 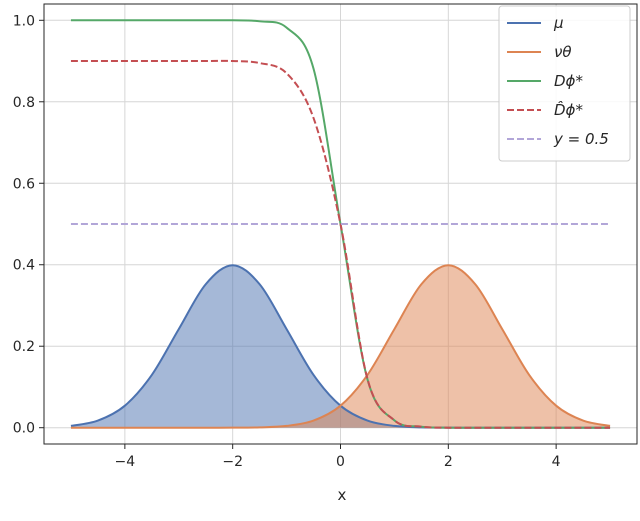 I want to click on y-tick-label: 0.6, so click(x=24, y=184).